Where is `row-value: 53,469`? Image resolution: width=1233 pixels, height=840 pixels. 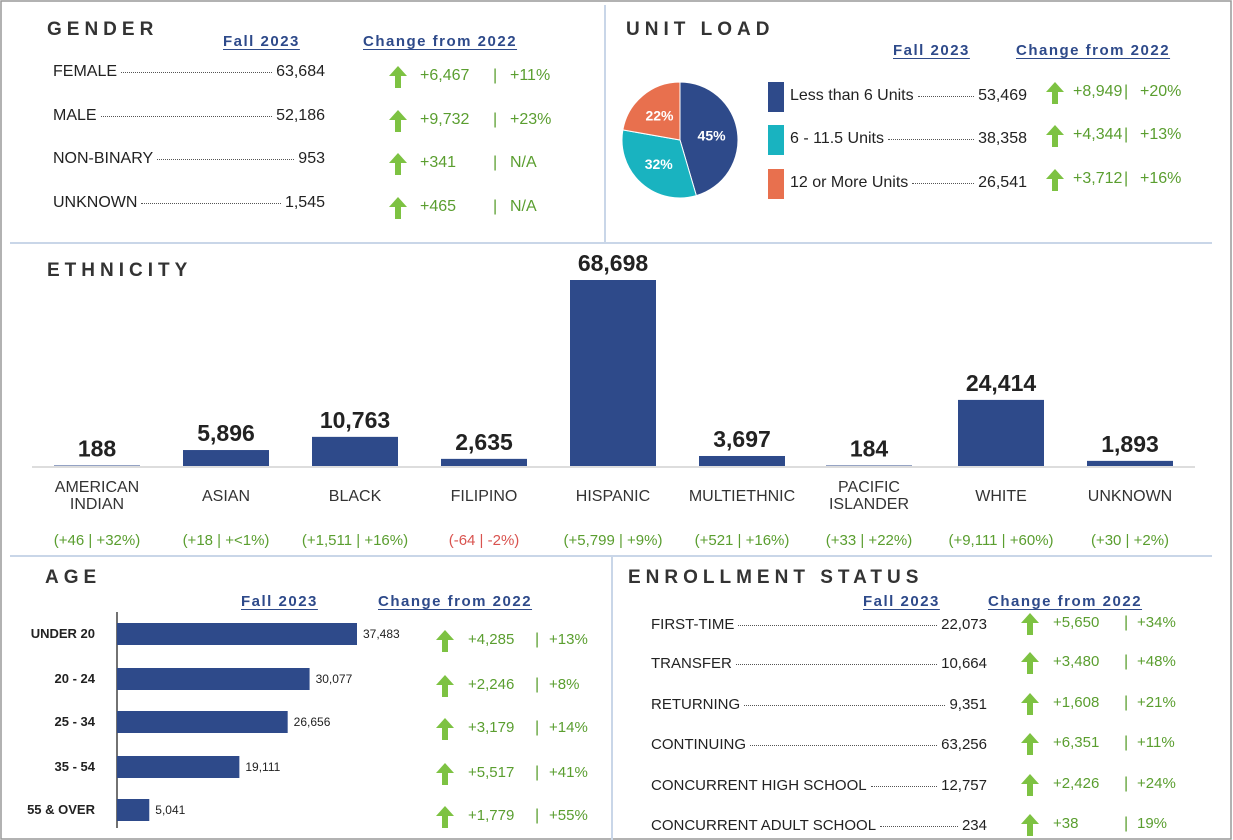
row-value: 53,469 is located at coordinates (1002, 95).